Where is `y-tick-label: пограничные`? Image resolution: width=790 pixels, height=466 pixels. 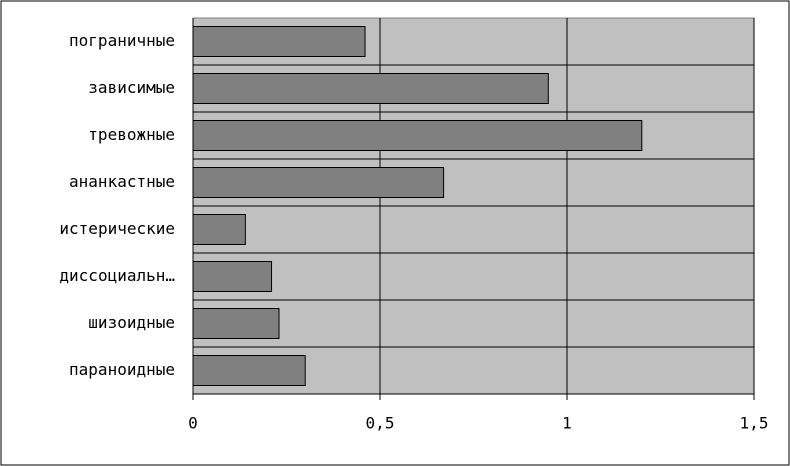
y-tick-label: пограничные is located at coordinates (122, 40).